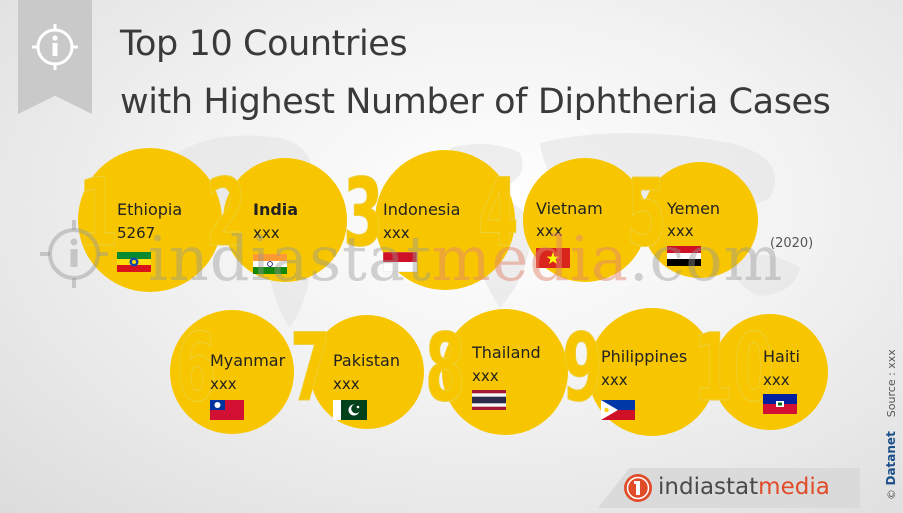 This screenshot has width=903, height=513. Describe the element at coordinates (489, 400) in the screenshot. I see `thailand-flag` at that location.